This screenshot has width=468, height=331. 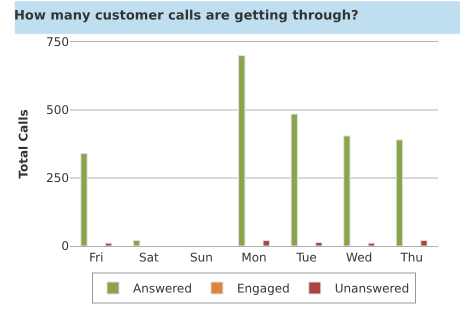 I want to click on y-tick-label: 0, so click(x=65, y=246).